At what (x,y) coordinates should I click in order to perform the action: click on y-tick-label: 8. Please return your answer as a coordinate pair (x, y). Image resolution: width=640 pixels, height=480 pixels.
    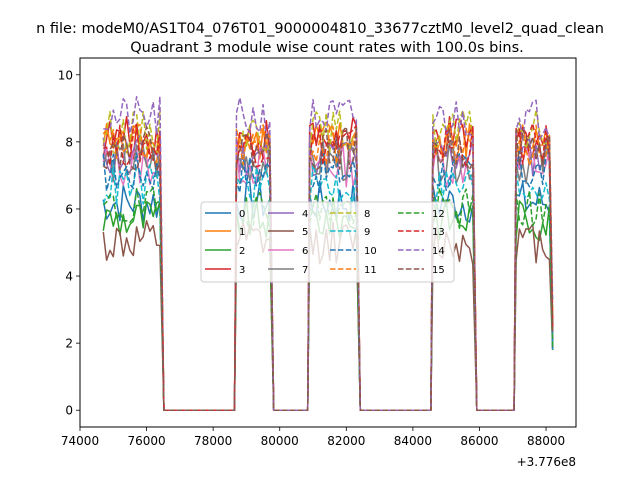
    Looking at the image, I should click on (69, 142).